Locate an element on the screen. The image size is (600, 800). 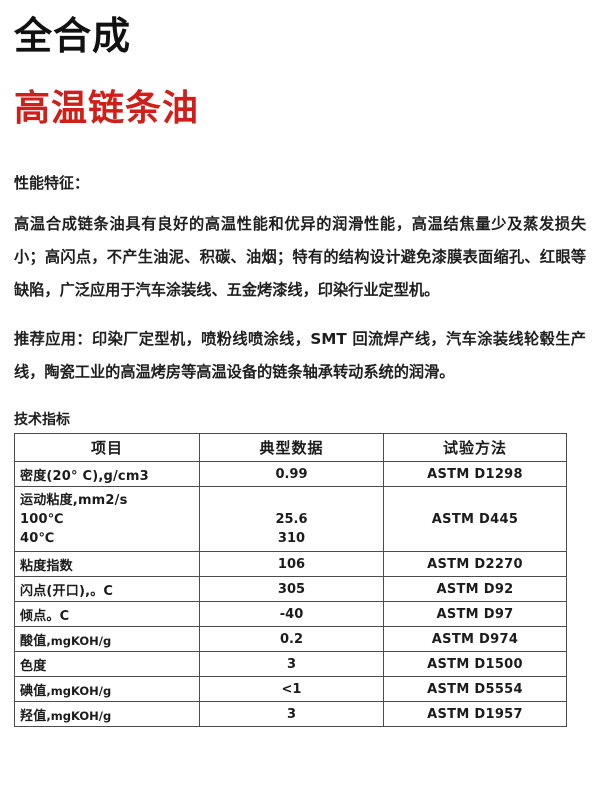
cell-value: <1 is located at coordinates (291, 689).